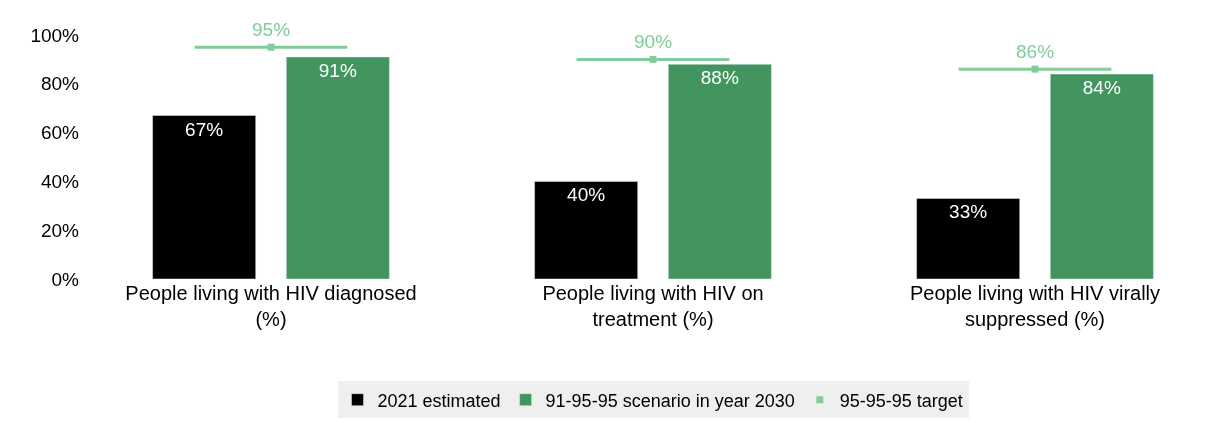  What do you see at coordinates (968, 212) in the screenshot?
I see `data-label: 33%` at bounding box center [968, 212].